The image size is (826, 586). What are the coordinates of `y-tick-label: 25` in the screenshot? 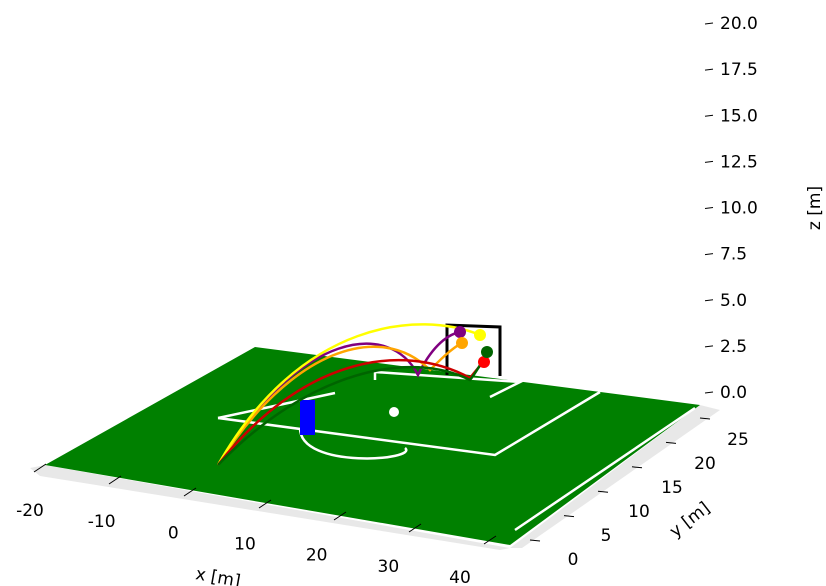 It's located at (738, 440).